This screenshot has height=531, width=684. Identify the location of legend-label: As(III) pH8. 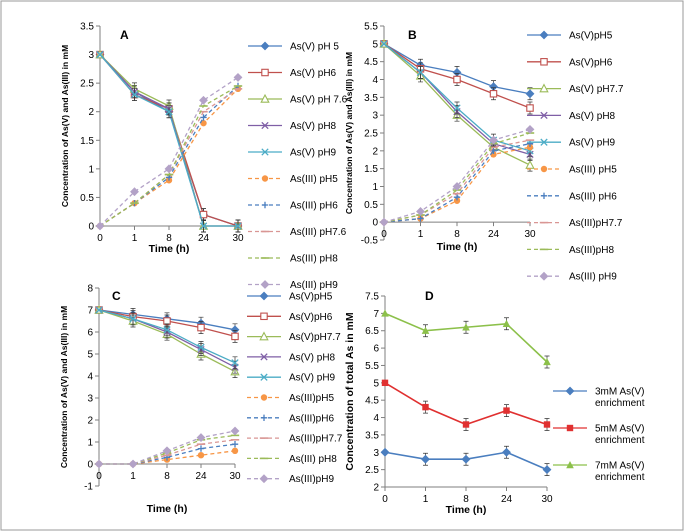
(314, 259).